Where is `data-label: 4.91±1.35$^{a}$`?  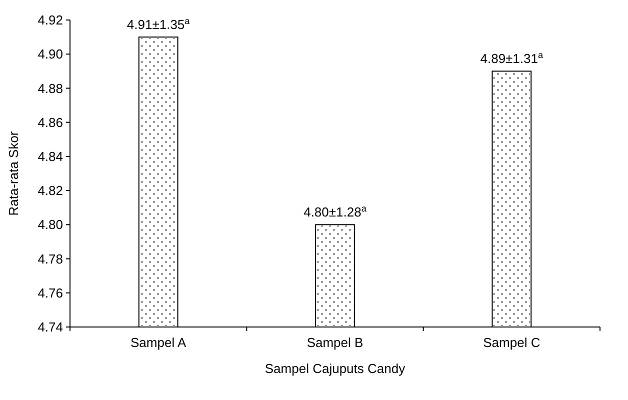
data-label: 4.91±1.35$^{a}$ is located at coordinates (158, 24).